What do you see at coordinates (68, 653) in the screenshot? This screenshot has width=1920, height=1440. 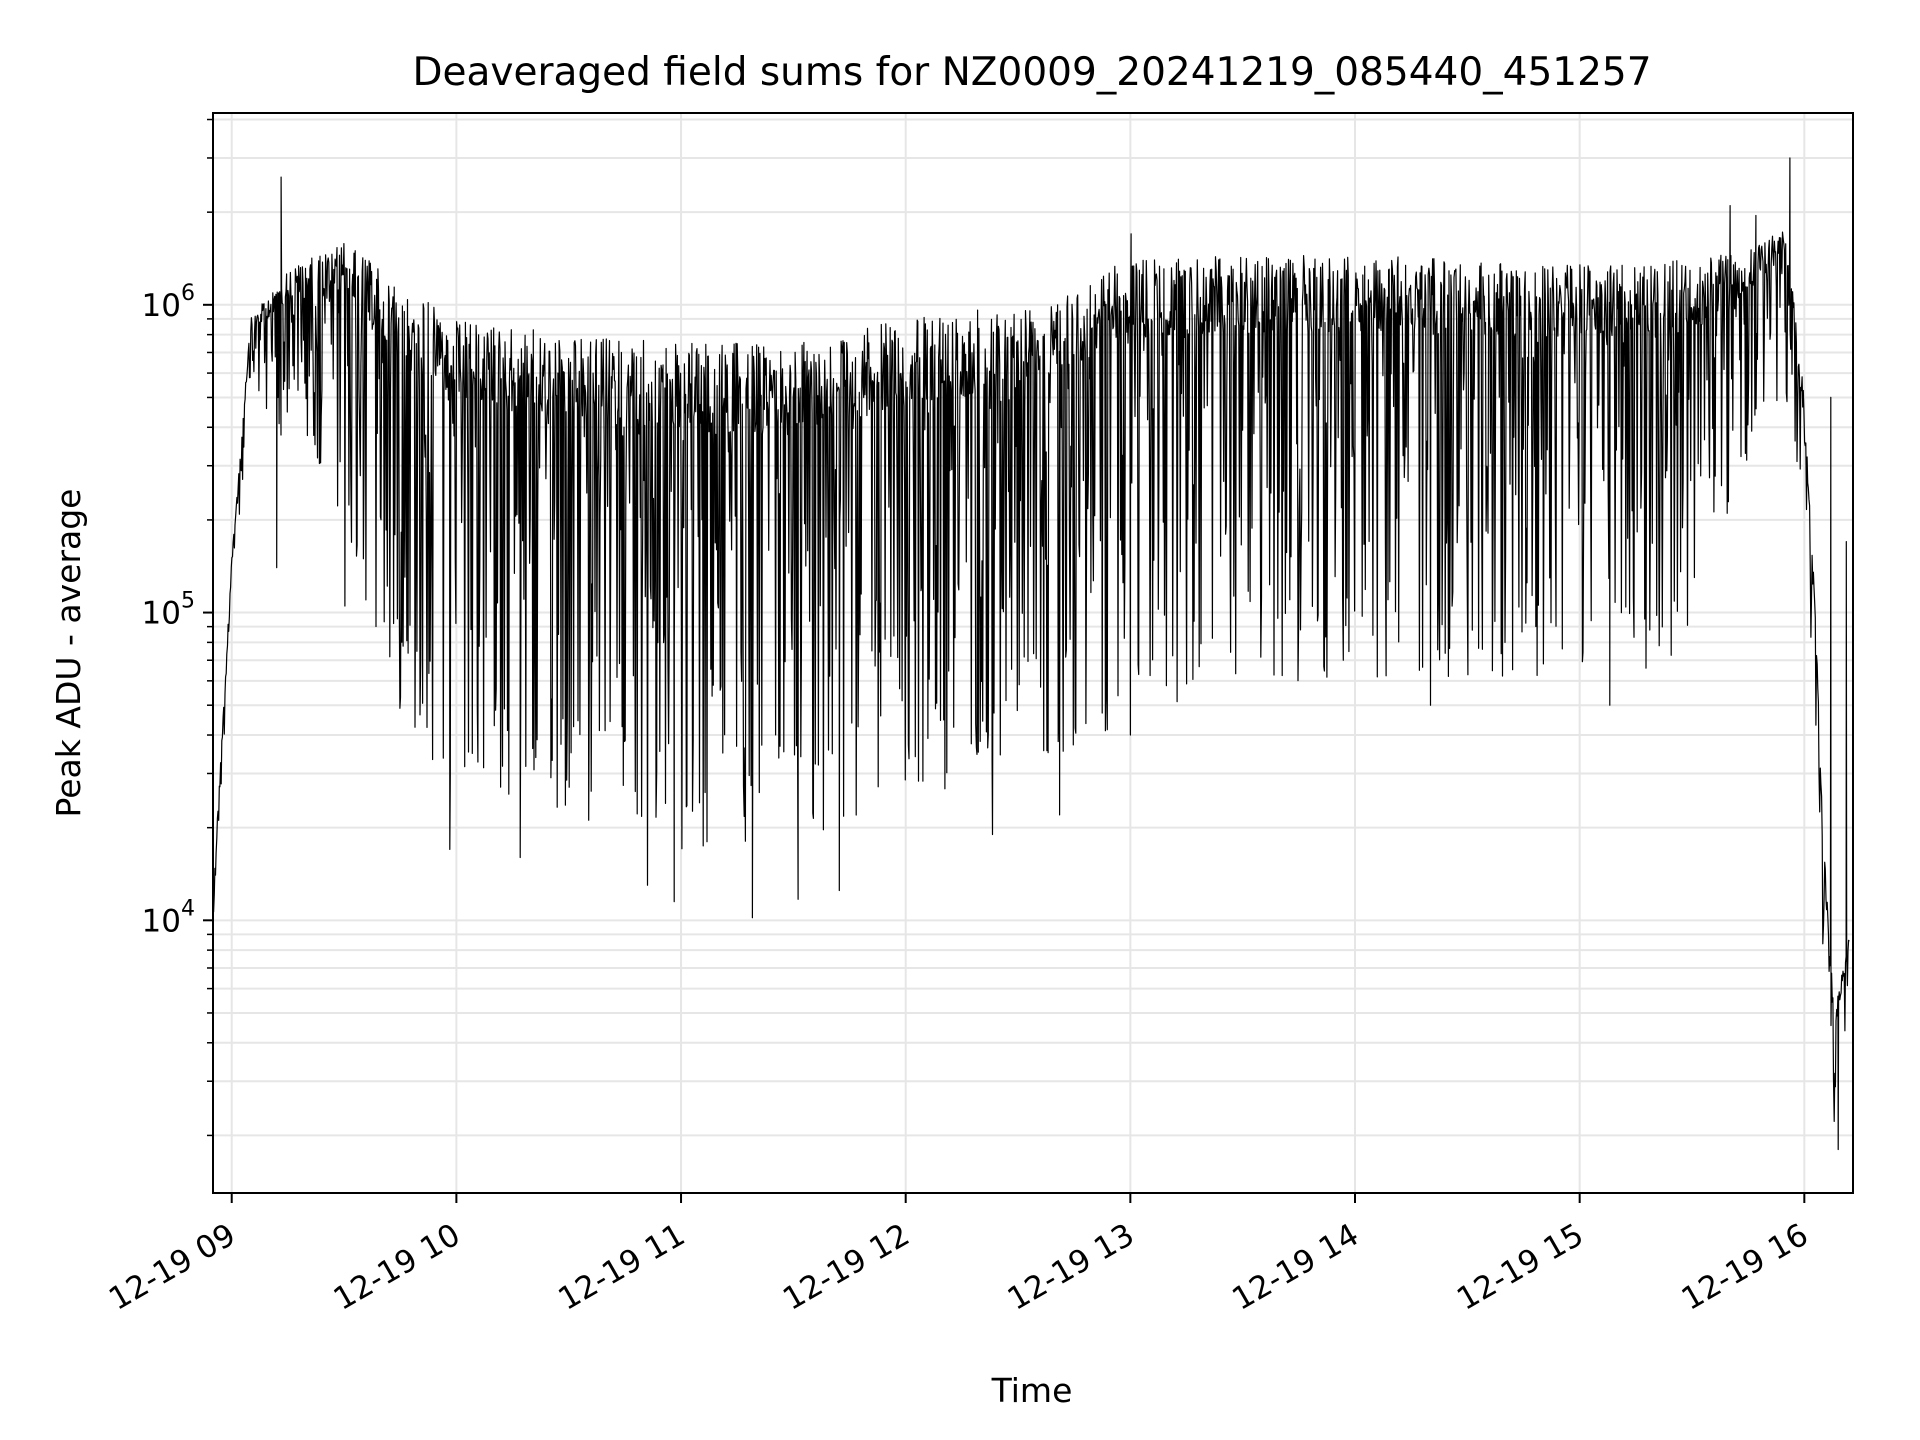 I see `y-axis-title: Peak ADU - average` at bounding box center [68, 653].